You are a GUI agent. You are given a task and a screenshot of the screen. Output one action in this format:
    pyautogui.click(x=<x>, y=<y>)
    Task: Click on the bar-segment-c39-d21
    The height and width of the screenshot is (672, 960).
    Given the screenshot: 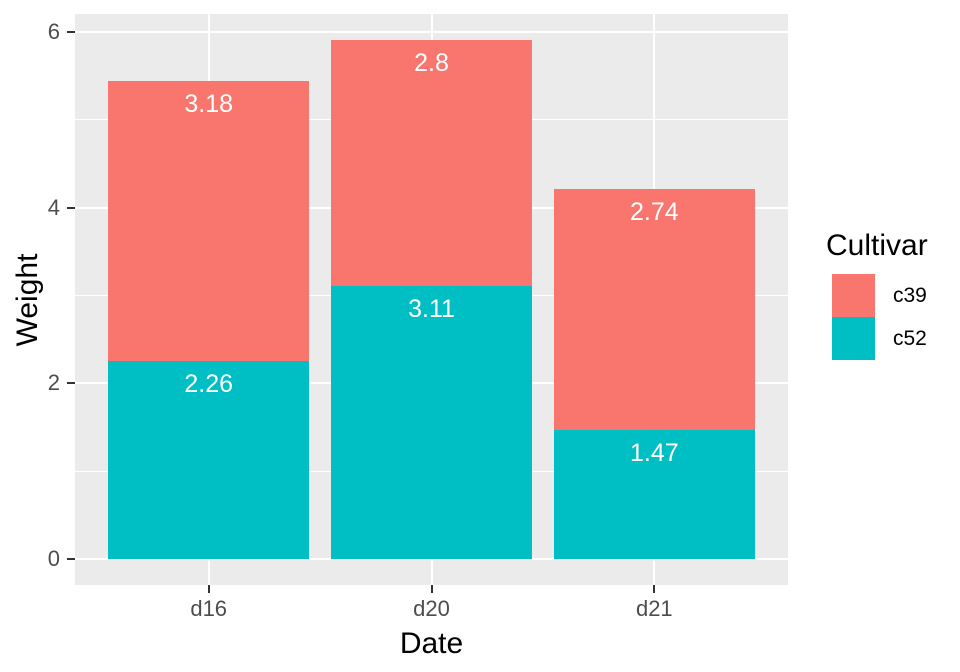 What is the action you would take?
    pyautogui.click(x=654, y=309)
    